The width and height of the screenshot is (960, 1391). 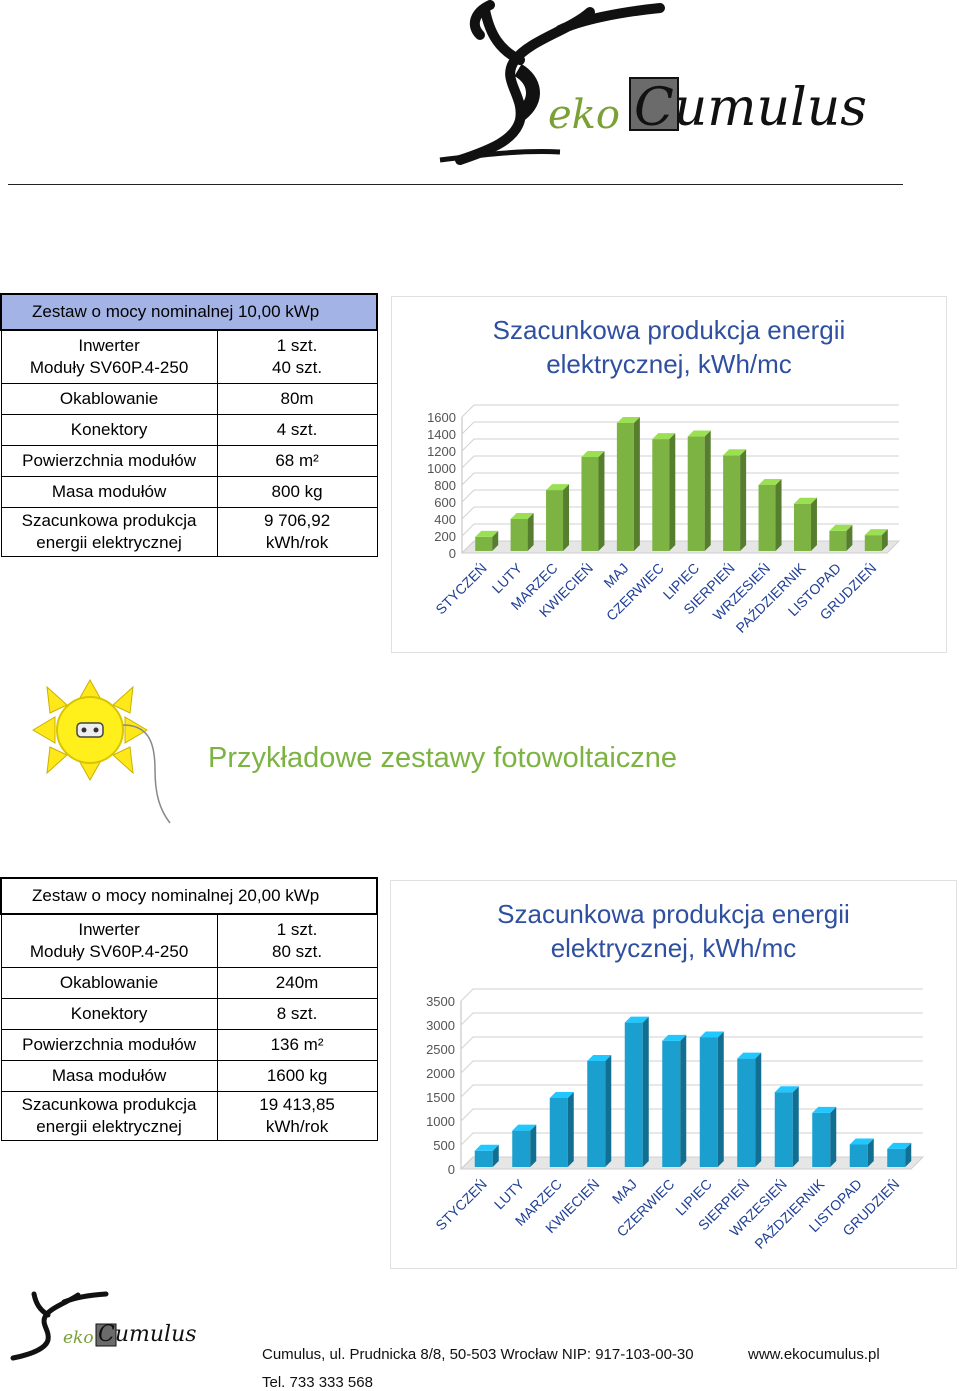 What do you see at coordinates (440, 1073) in the screenshot?
I see `y-tick-label: 2000` at bounding box center [440, 1073].